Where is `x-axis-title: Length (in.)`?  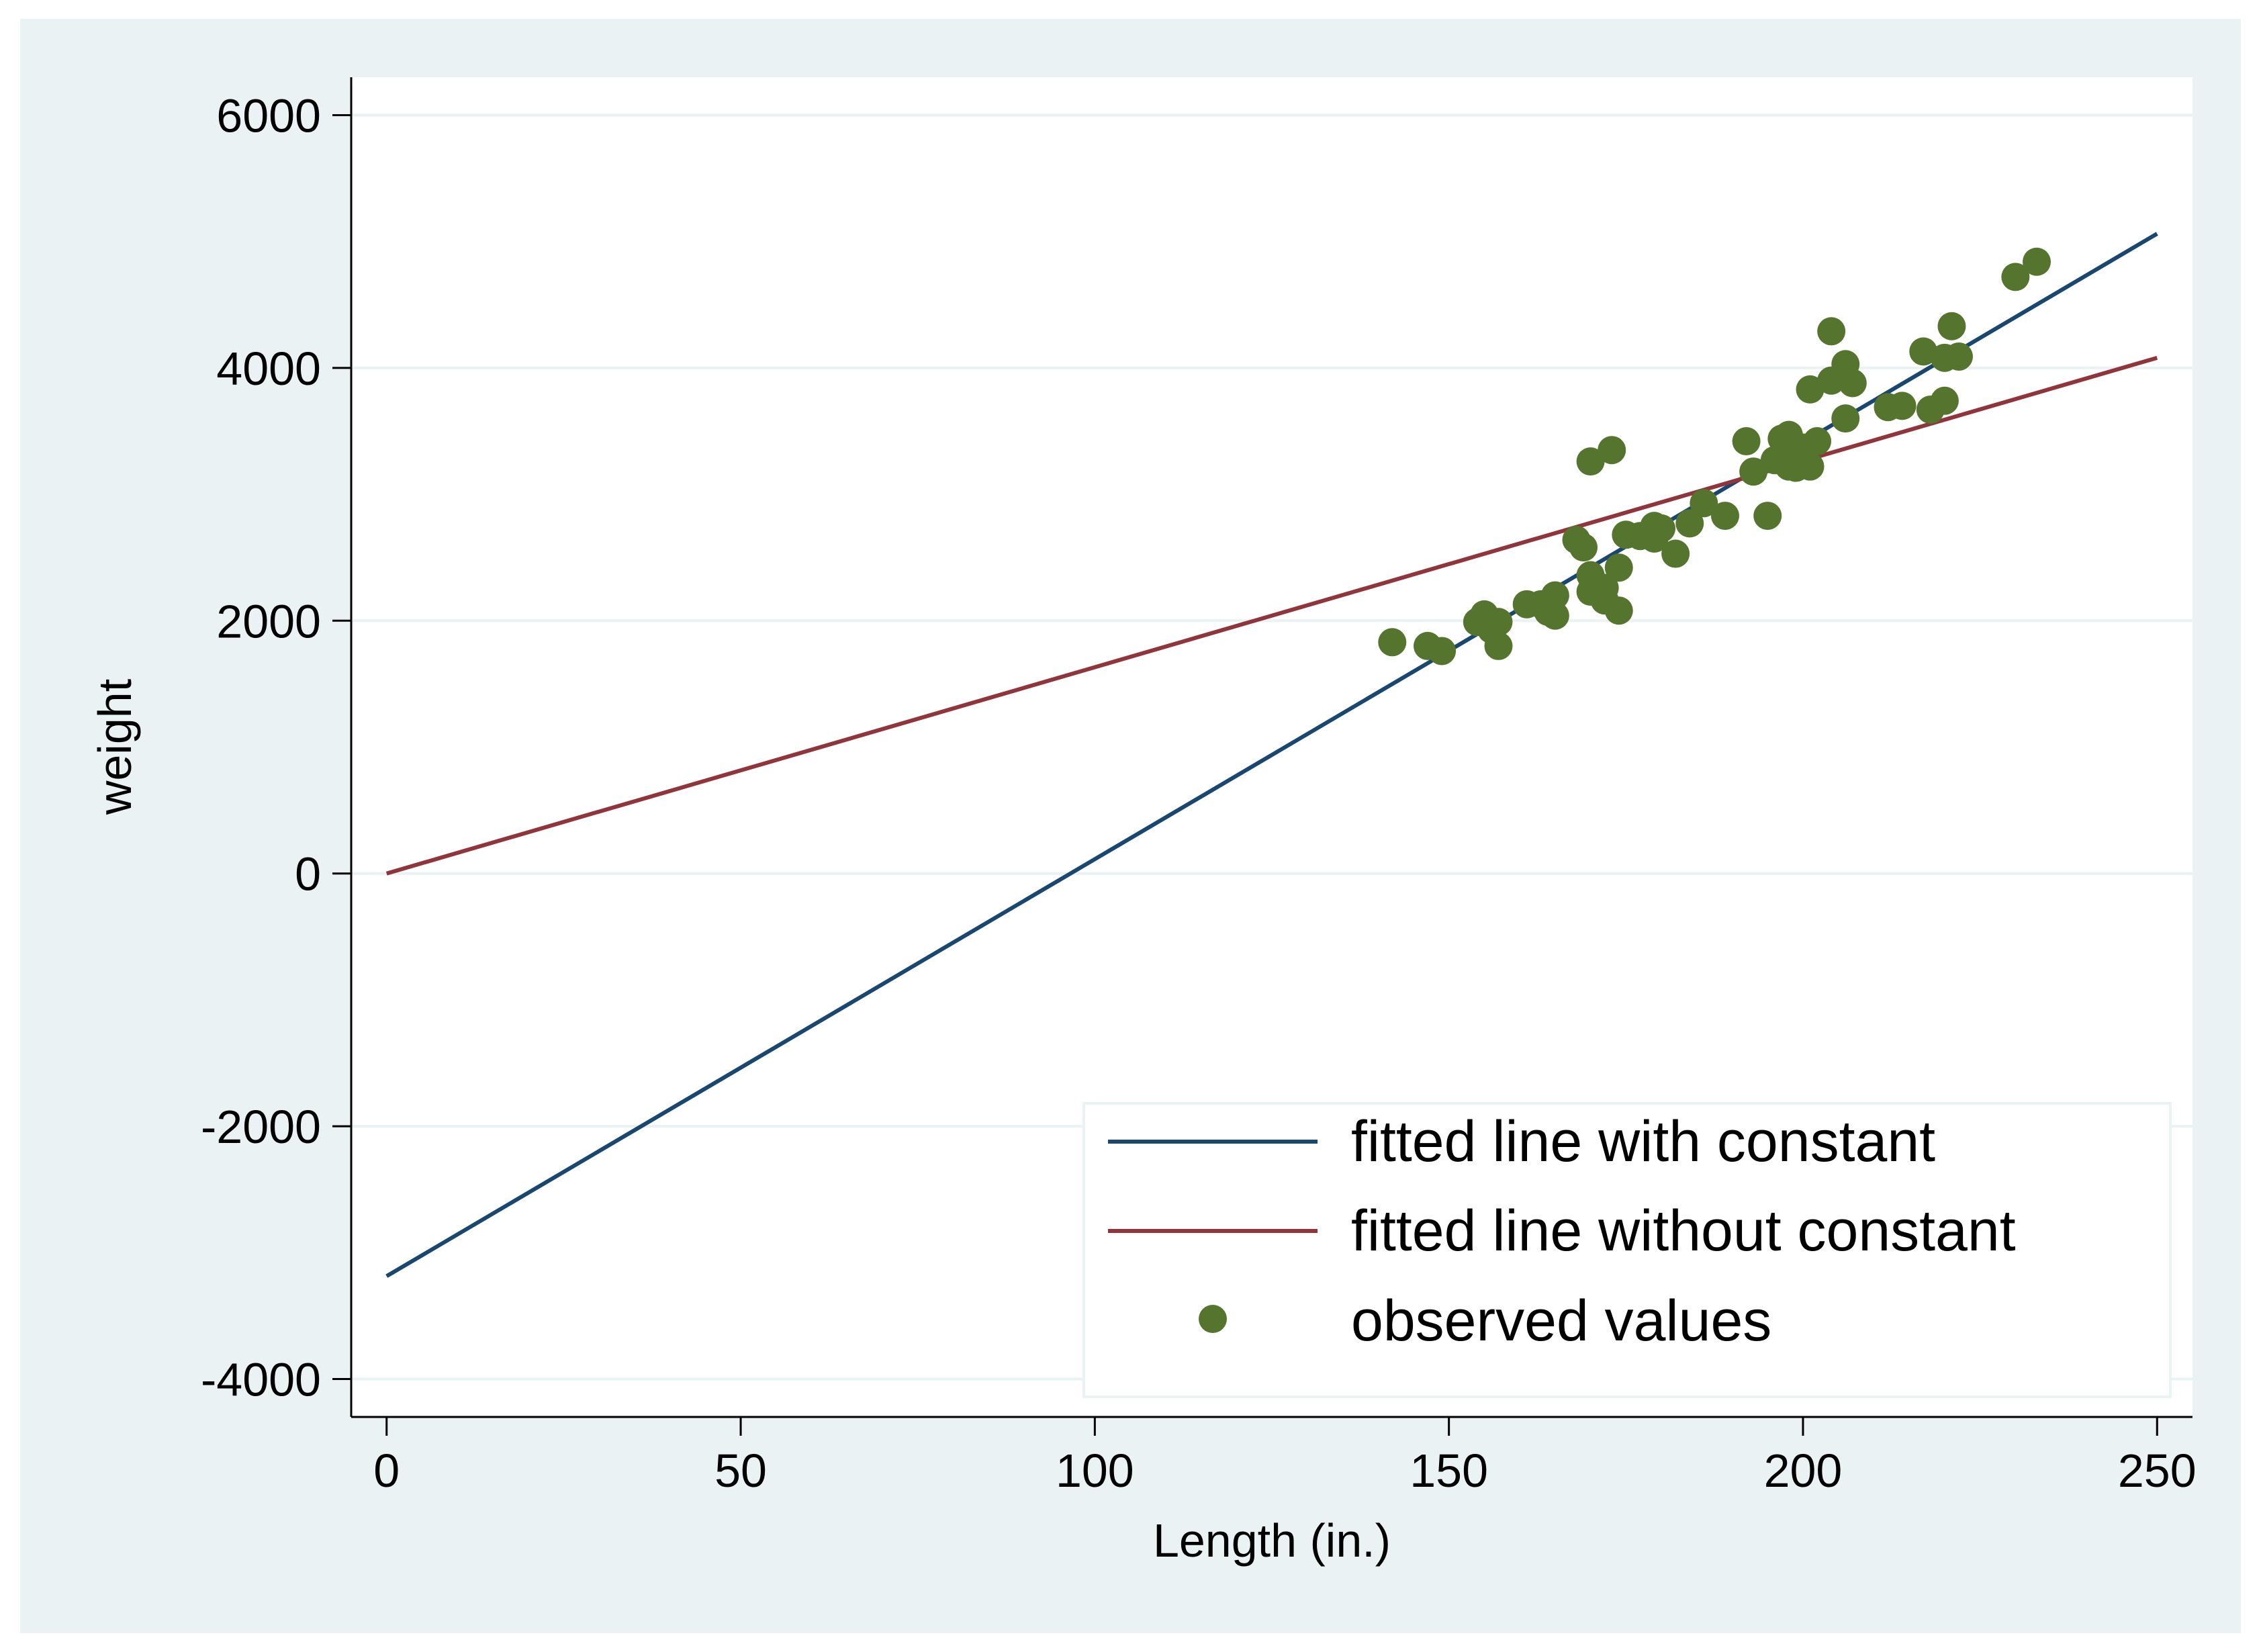 x-axis-title: Length (in.) is located at coordinates (1272, 1540).